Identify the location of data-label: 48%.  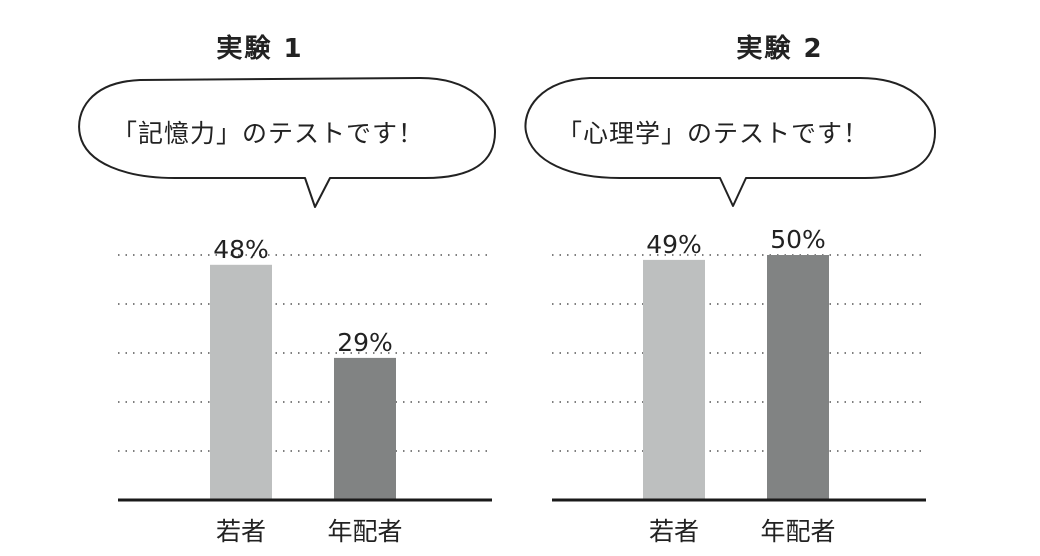
(241, 249).